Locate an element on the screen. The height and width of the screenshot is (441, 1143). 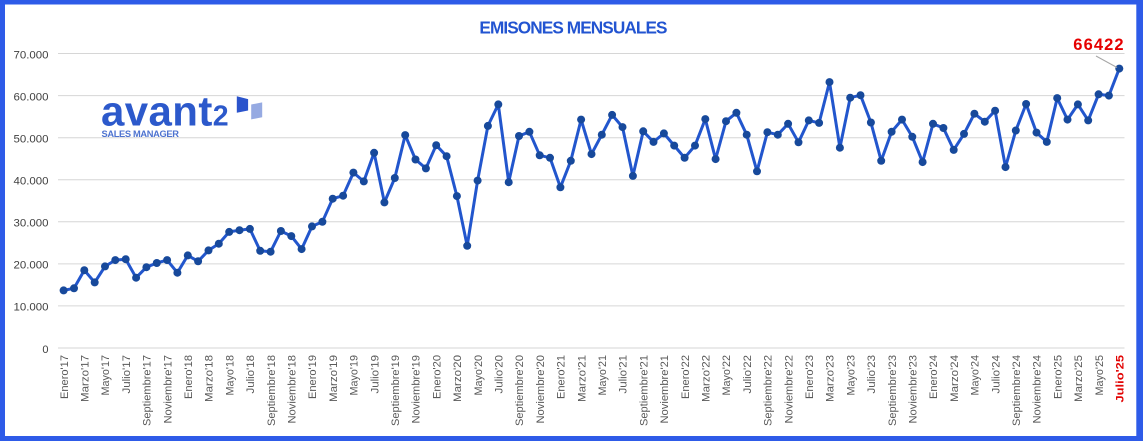
svg-text: Mayo'19 is located at coordinates (355, 375).